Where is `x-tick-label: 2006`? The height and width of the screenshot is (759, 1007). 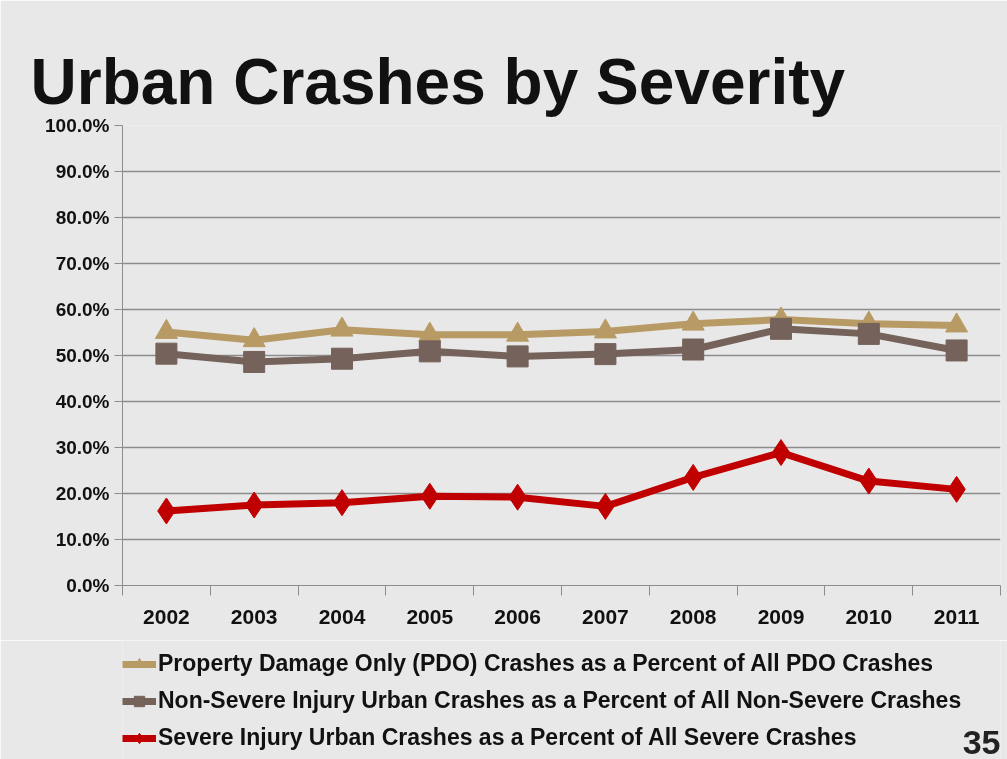 x-tick-label: 2006 is located at coordinates (517, 616).